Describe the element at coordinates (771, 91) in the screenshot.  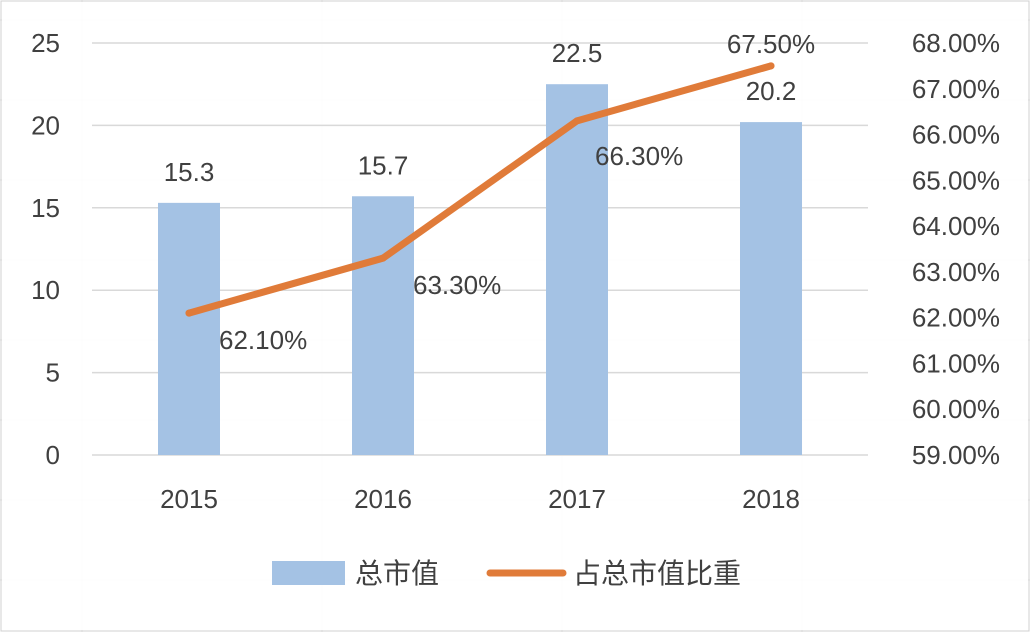
I see `bar-data-label: 20.2` at that location.